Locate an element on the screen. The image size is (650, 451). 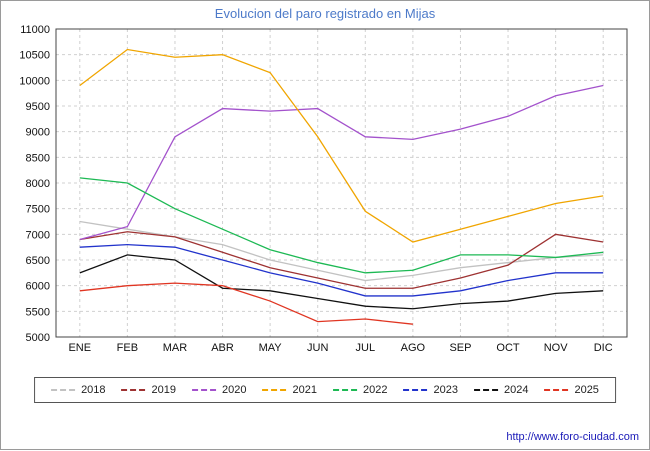
series-line-2025 is located at coordinates (246, 303).